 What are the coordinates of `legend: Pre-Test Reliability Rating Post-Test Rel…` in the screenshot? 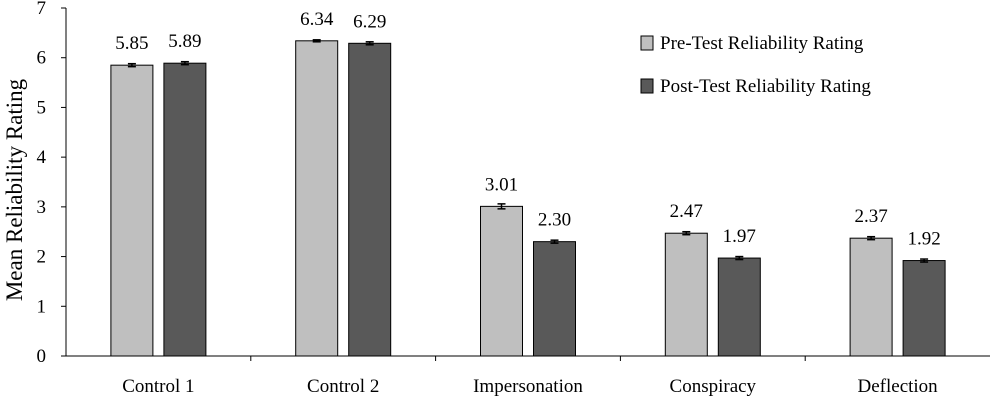 It's located at (755, 65).